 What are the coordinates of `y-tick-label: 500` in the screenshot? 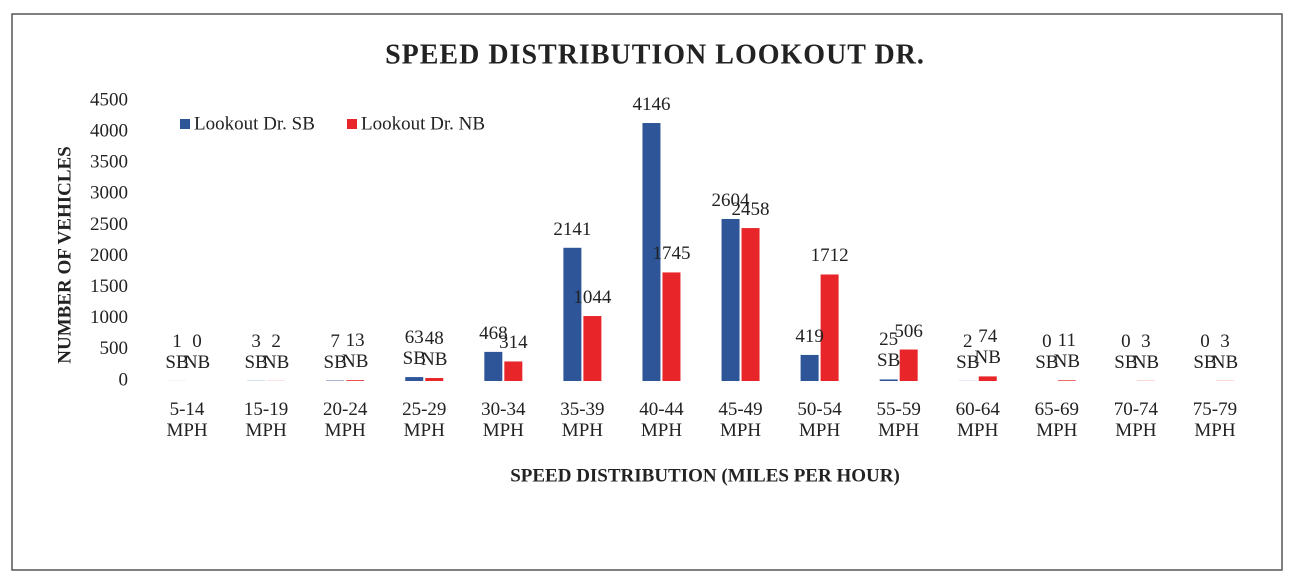 It's located at (114, 348).